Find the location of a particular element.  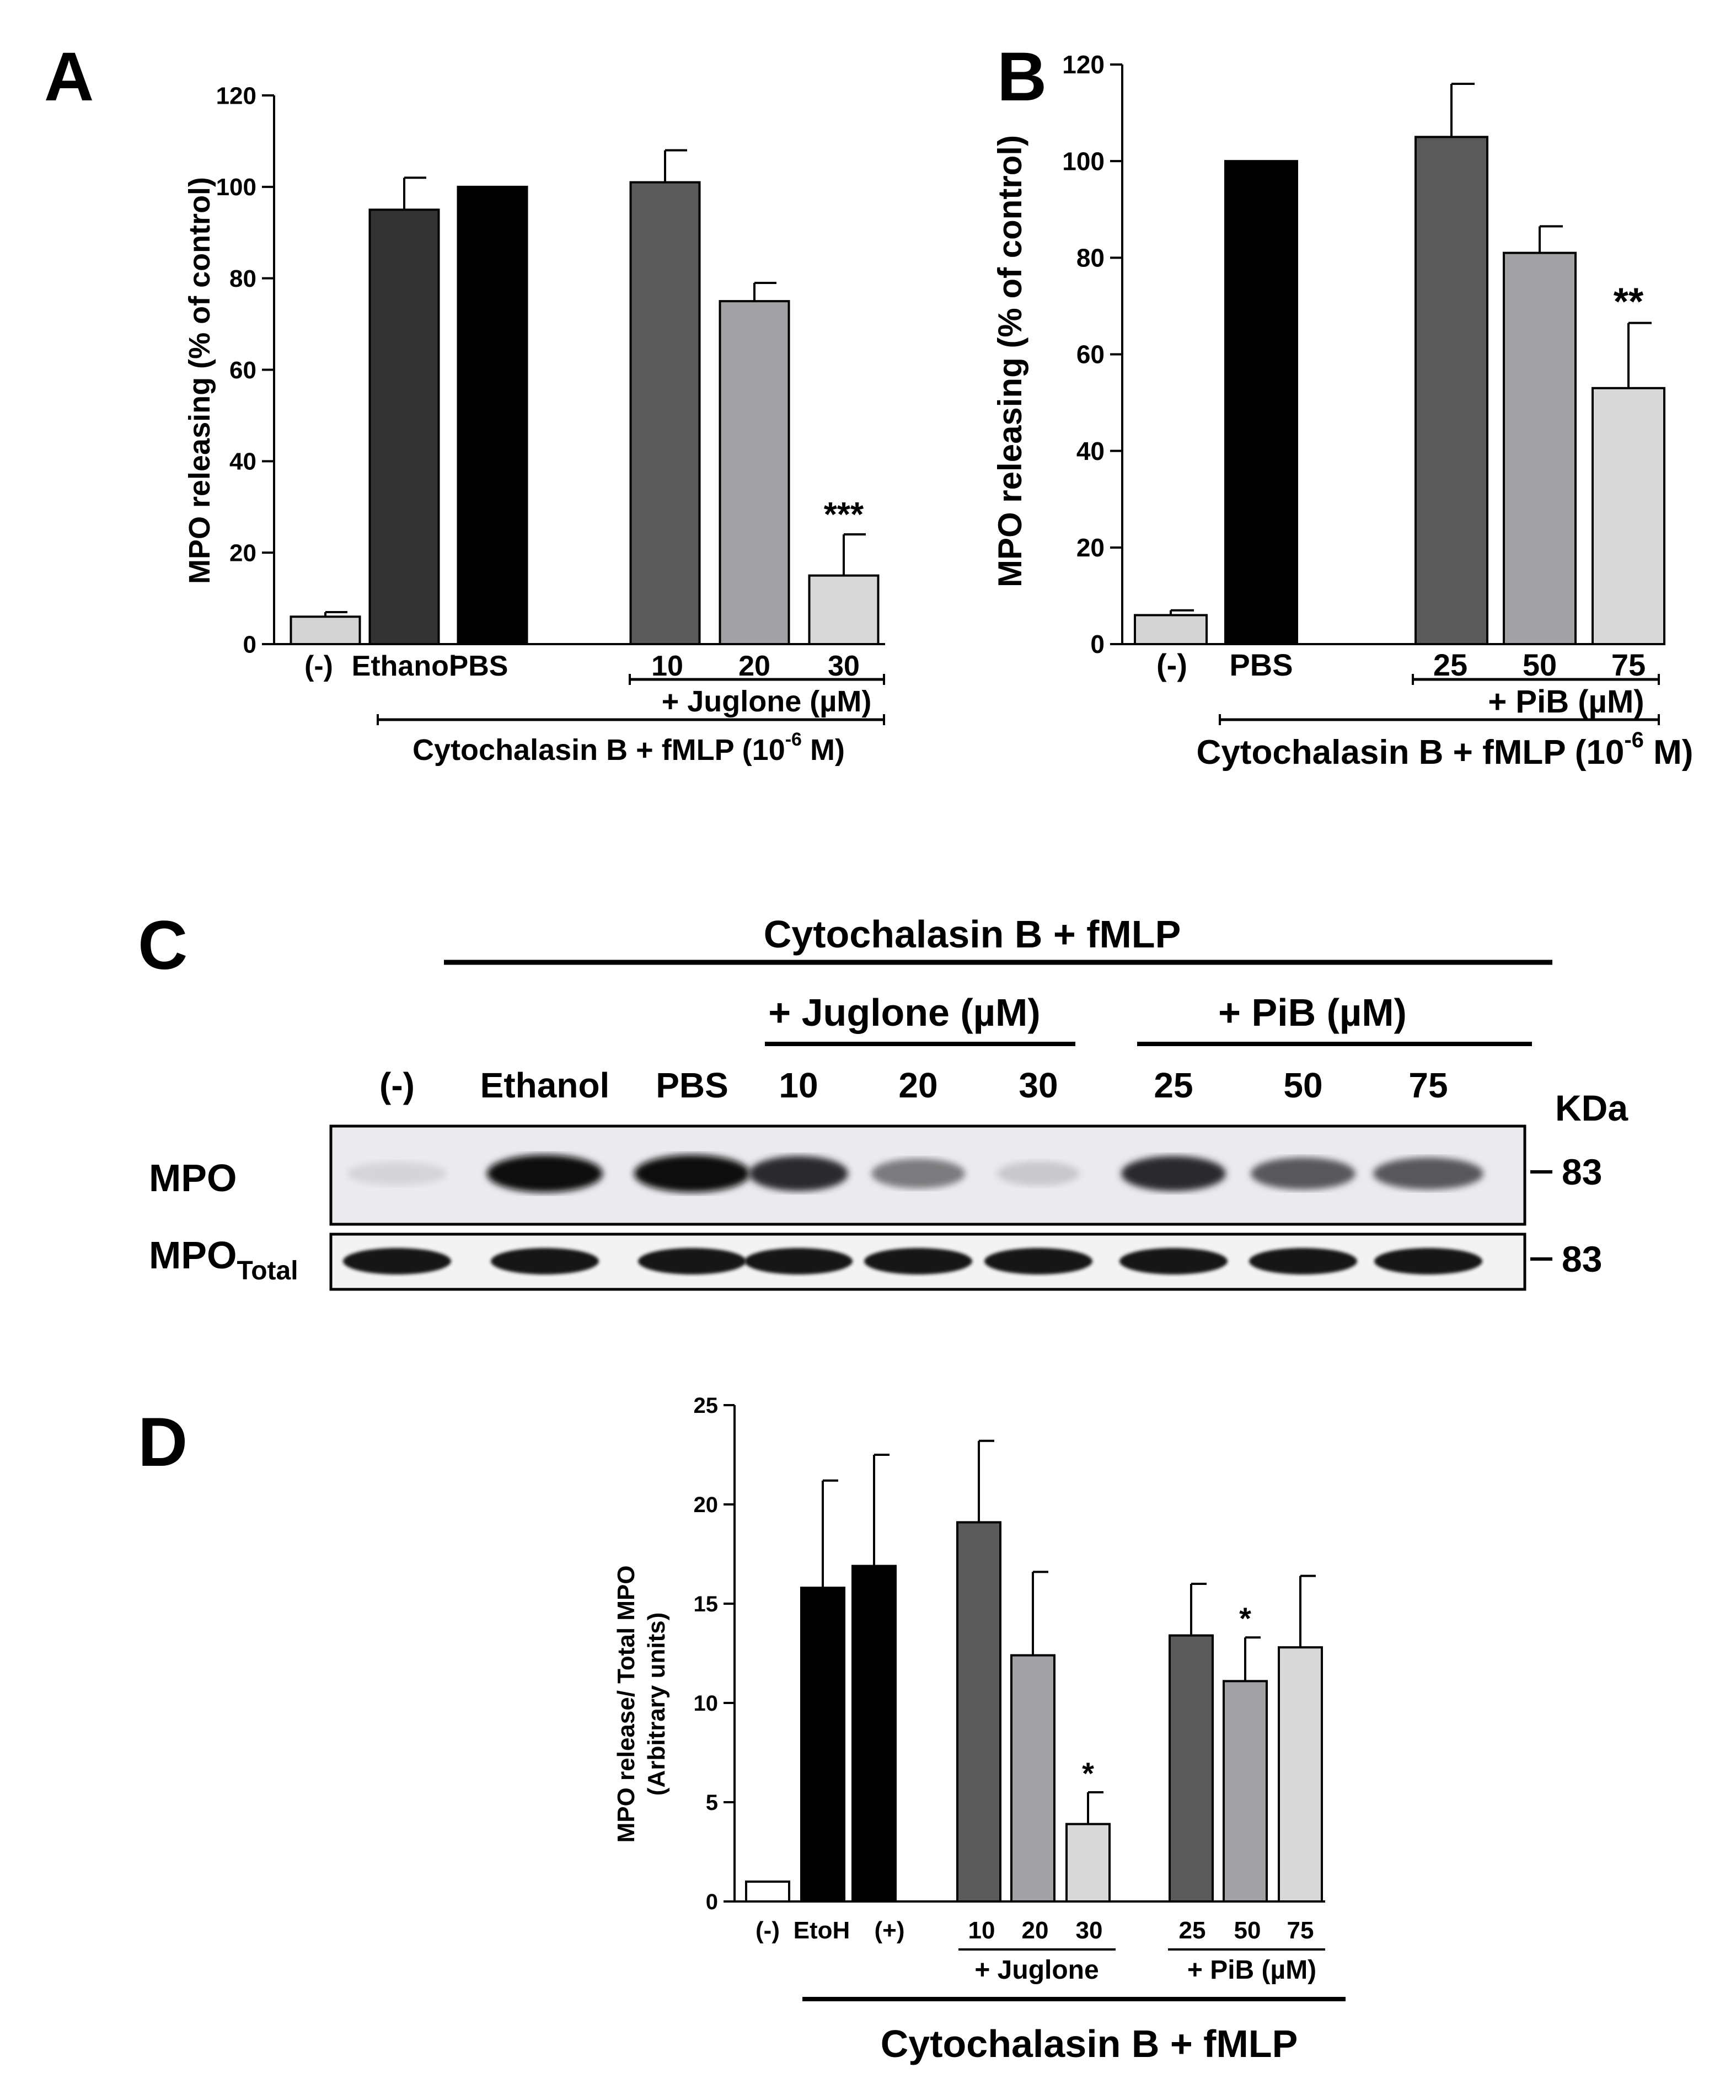

chart-a-x-tick-label: Ethanol is located at coordinates (404, 666).